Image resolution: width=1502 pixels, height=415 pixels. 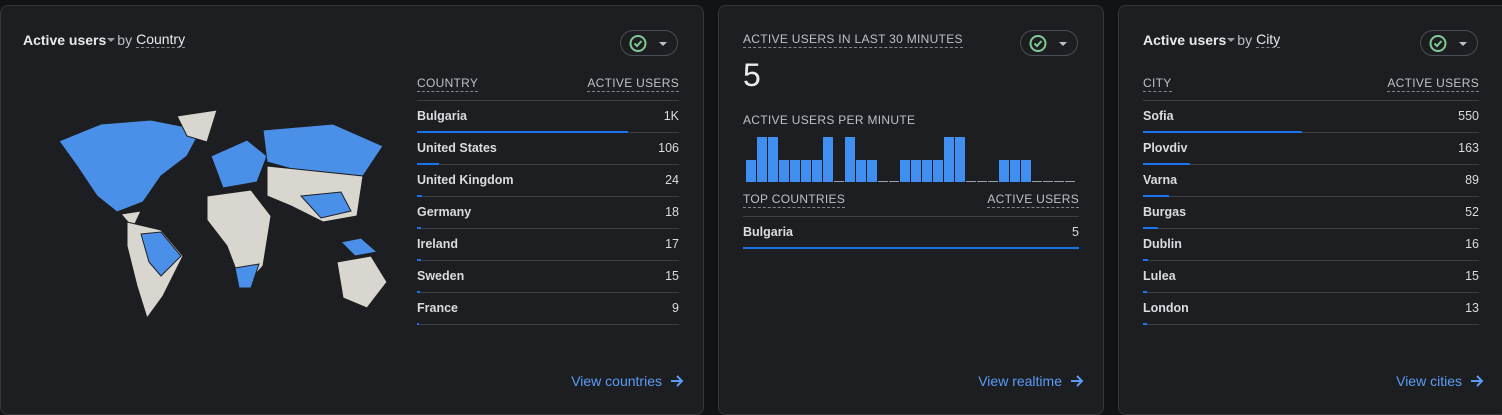 I want to click on row-name: London, so click(x=1166, y=308).